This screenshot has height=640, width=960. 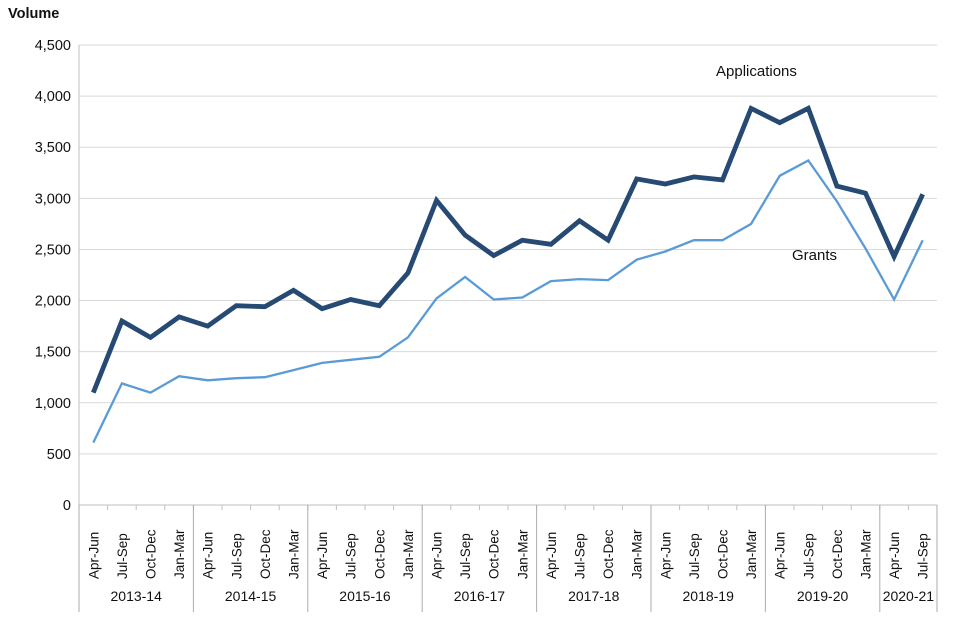 I want to click on y-tick-label: 500, so click(x=59, y=455).